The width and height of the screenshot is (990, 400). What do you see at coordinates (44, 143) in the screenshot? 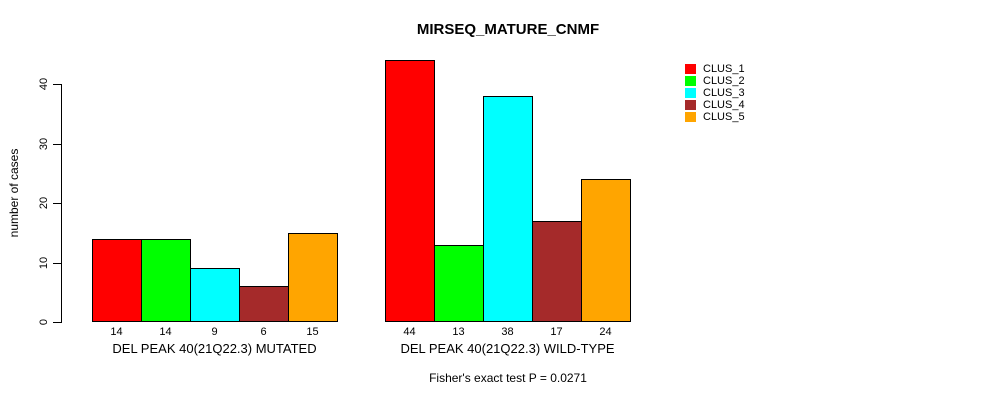
I see `y-axis-tick-label: 30` at bounding box center [44, 143].